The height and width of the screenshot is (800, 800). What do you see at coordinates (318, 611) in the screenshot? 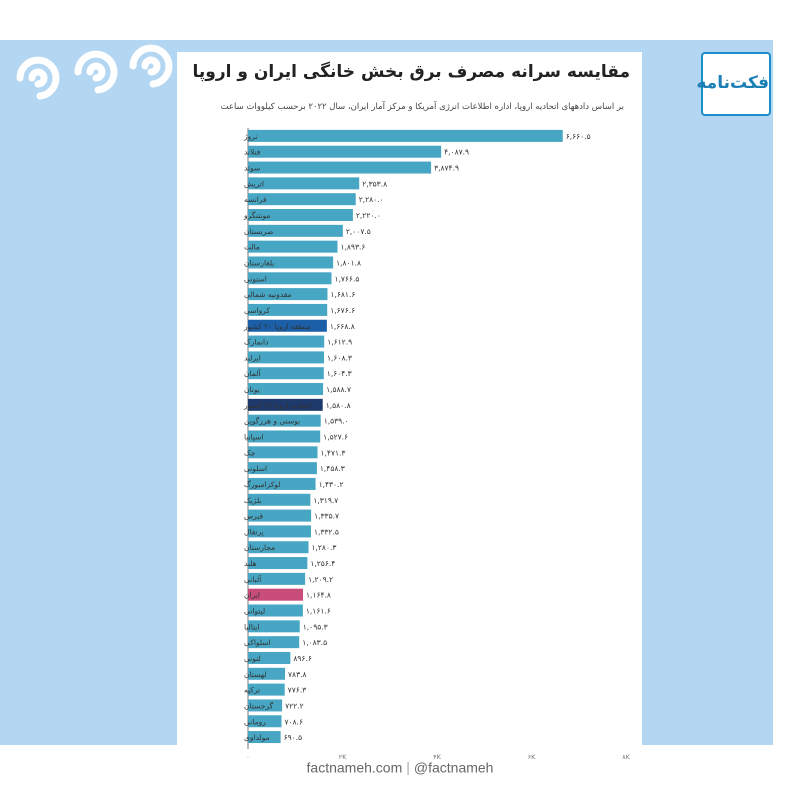
I see `data-label: ۱,۱۶۱.۶` at bounding box center [318, 611].